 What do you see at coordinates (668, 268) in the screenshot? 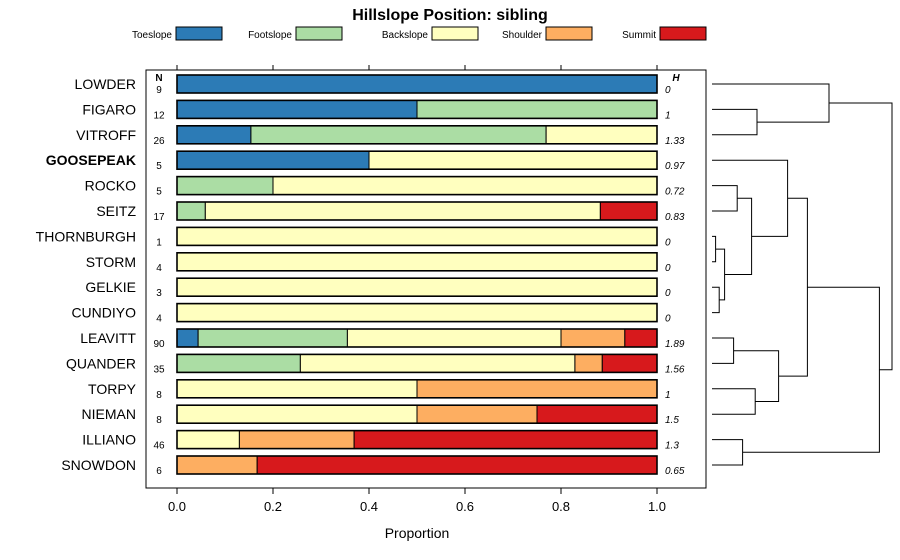
I see `h-value-storm: 0` at bounding box center [668, 268].